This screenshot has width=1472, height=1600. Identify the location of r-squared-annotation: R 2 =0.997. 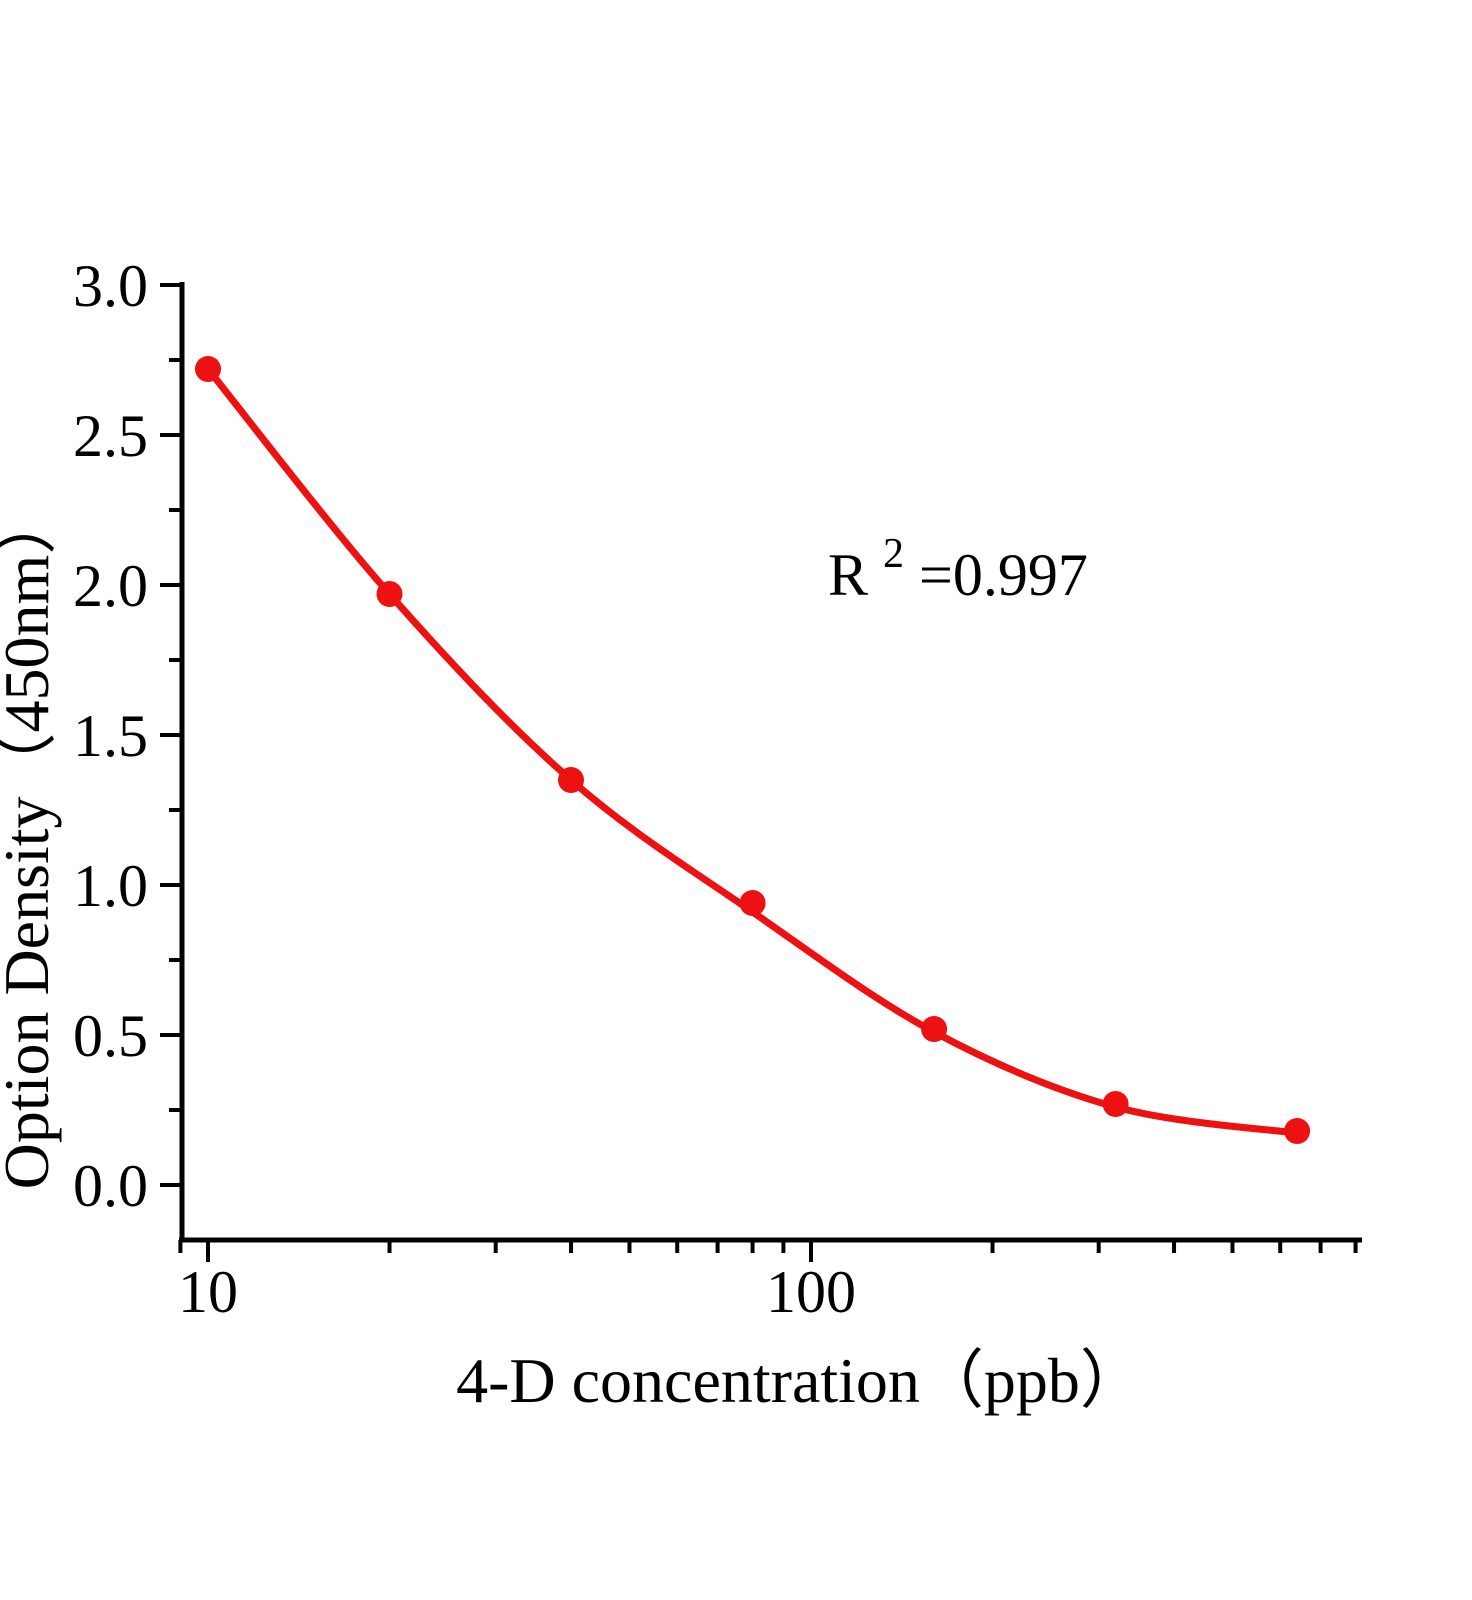
(958, 561).